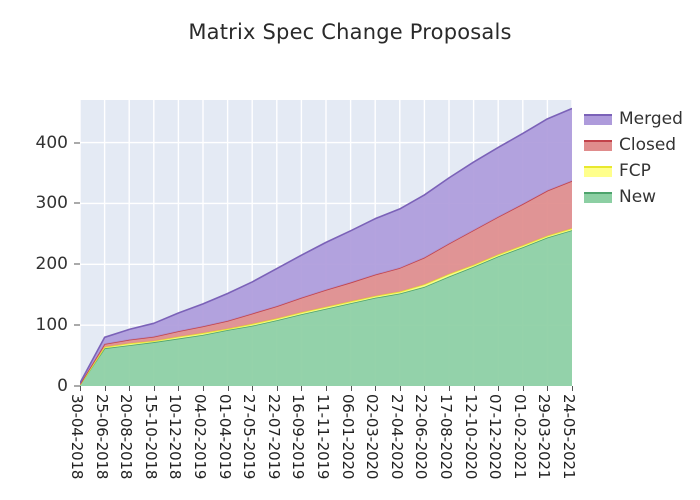 This screenshot has width=700, height=500. Describe the element at coordinates (323, 437) in the screenshot. I see `x-tick-label: 11-11-2019` at that location.